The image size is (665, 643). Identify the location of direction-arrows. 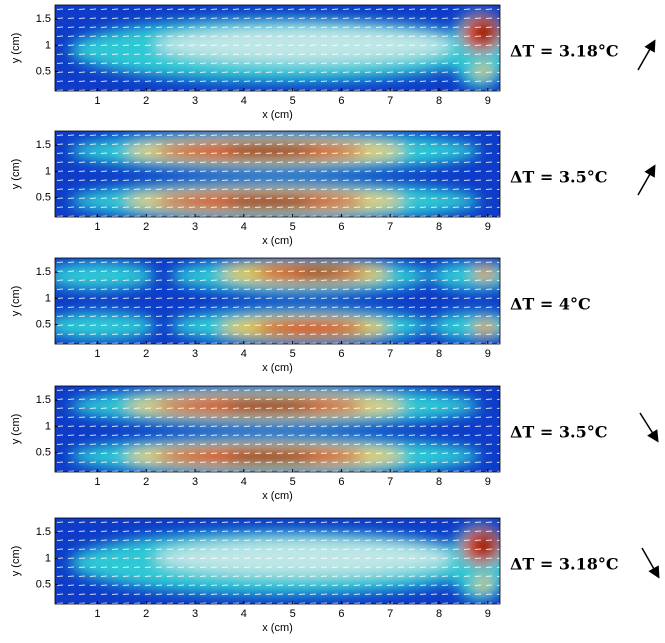
(648, 309).